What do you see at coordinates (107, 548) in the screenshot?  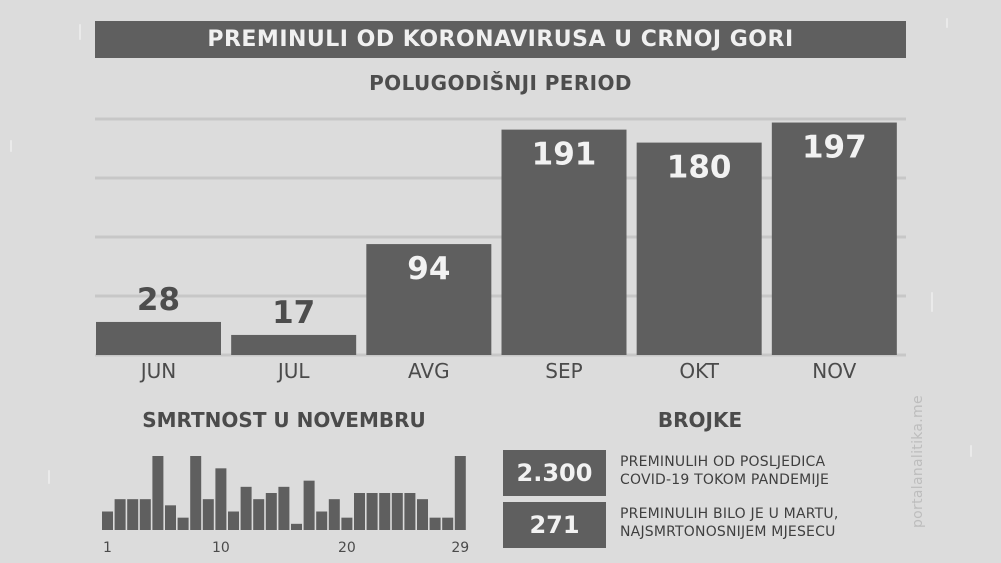 I see `day-tick-1: 1` at bounding box center [107, 548].